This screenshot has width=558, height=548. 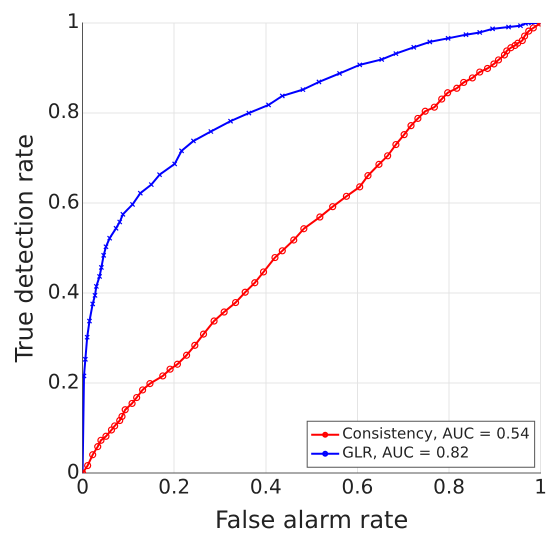 I want to click on x-tick-label: 1, so click(x=541, y=486).